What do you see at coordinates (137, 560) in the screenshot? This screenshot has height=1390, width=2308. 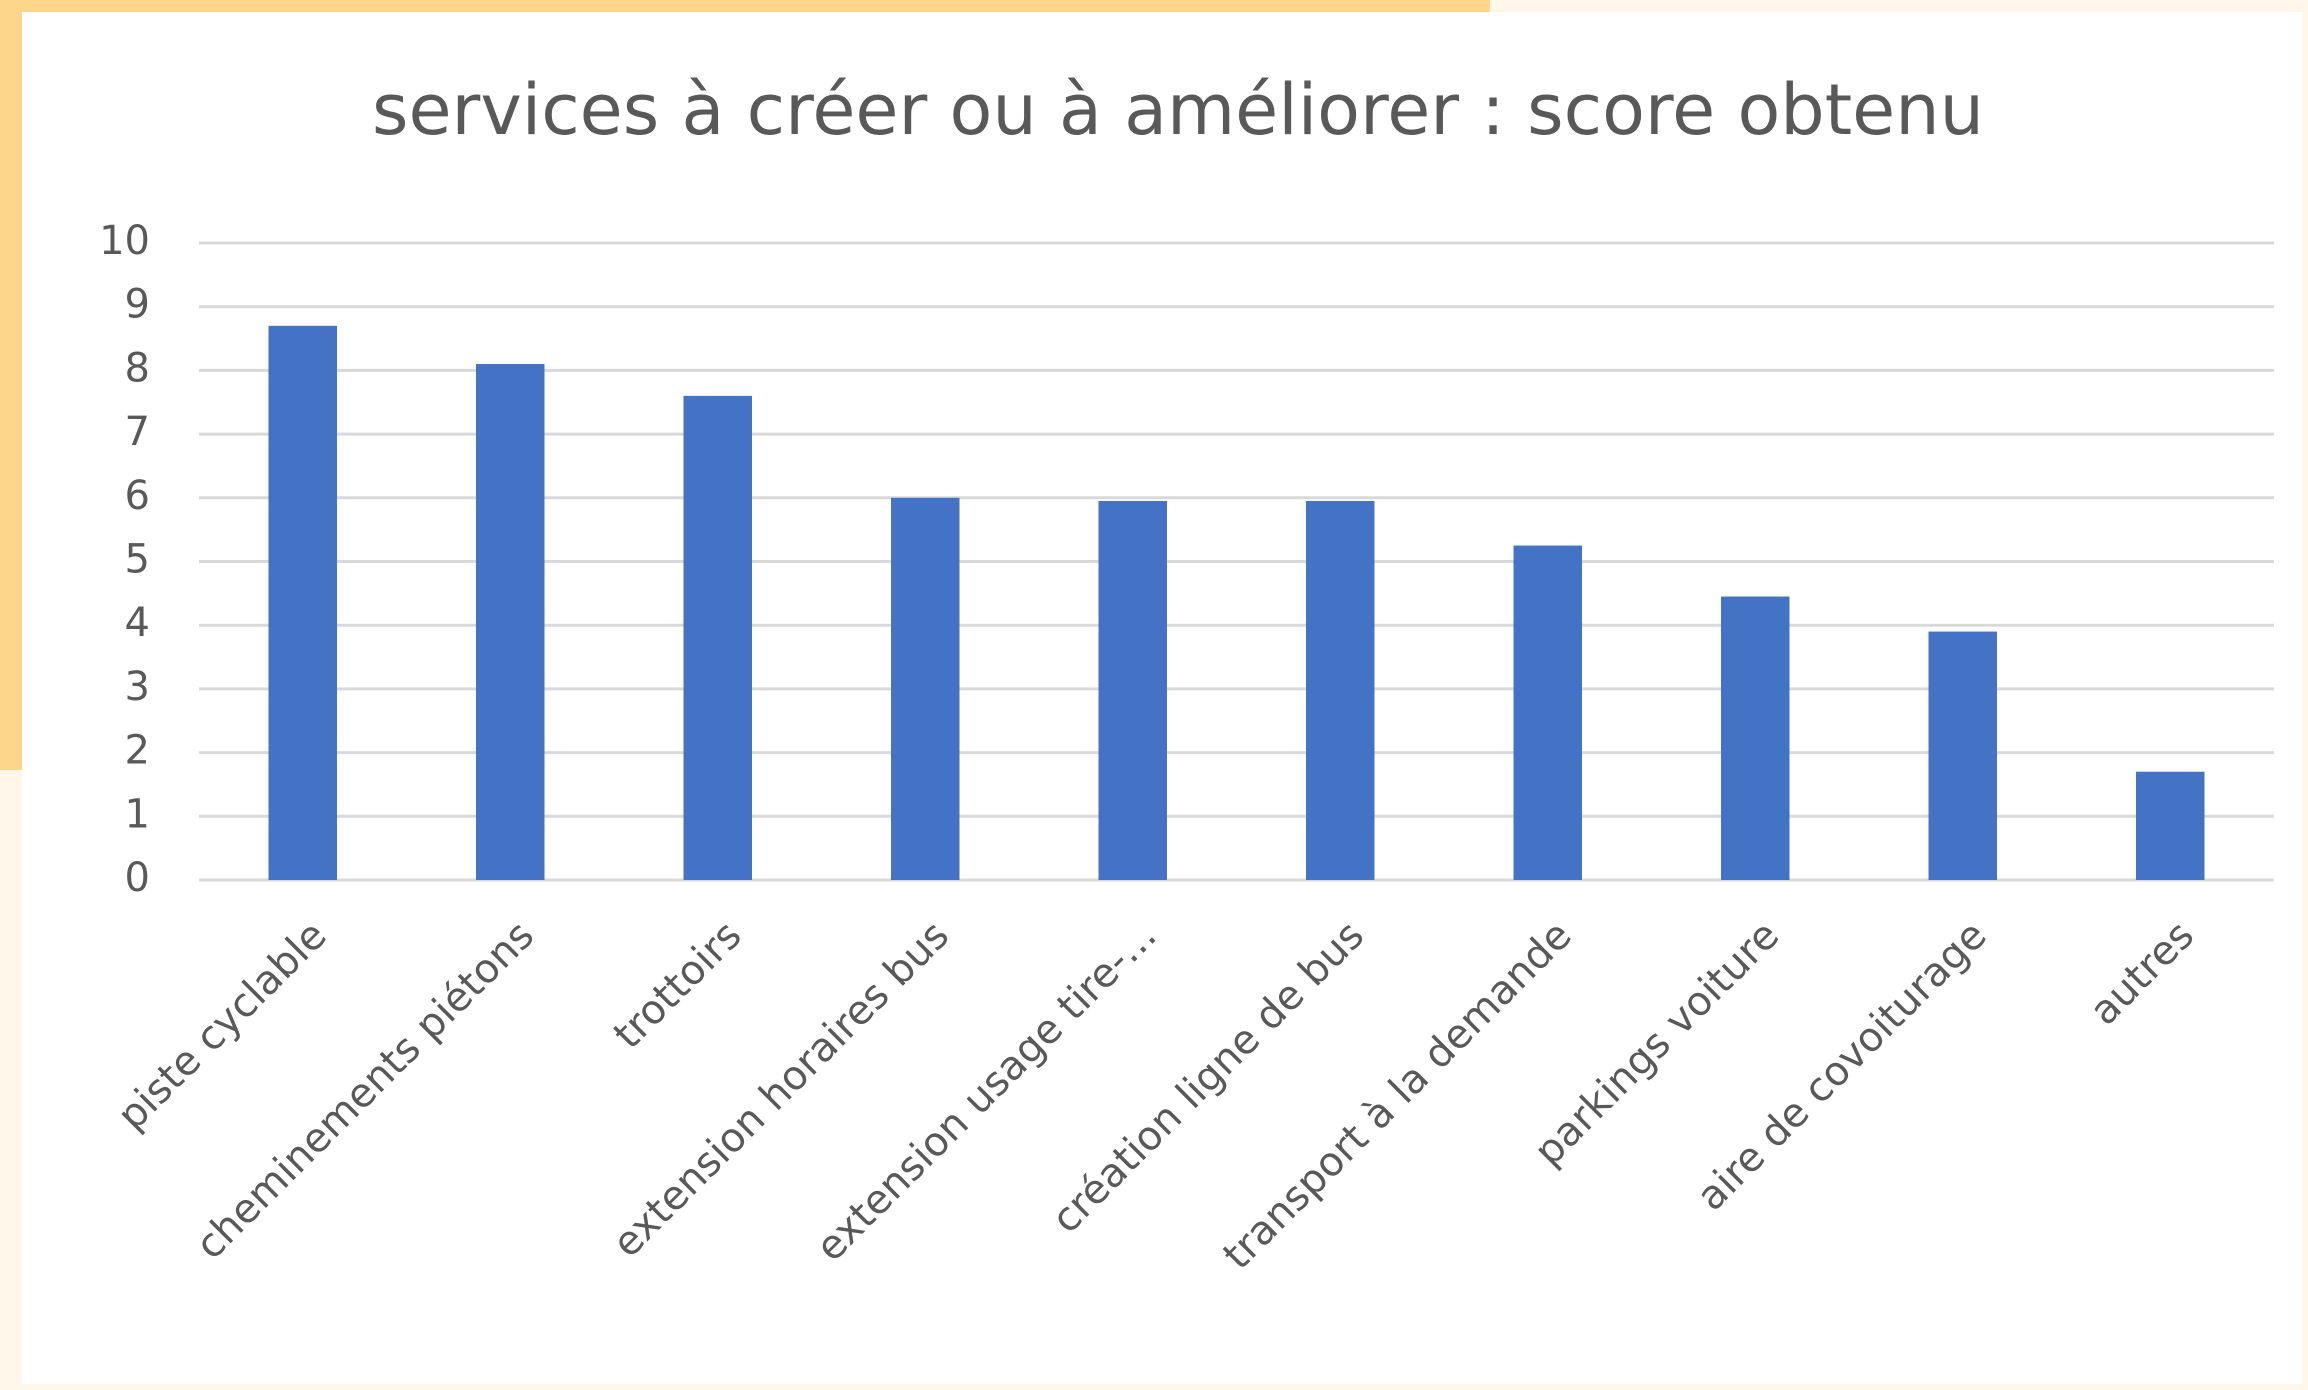 I see `y-tick-label: 5` at bounding box center [137, 560].